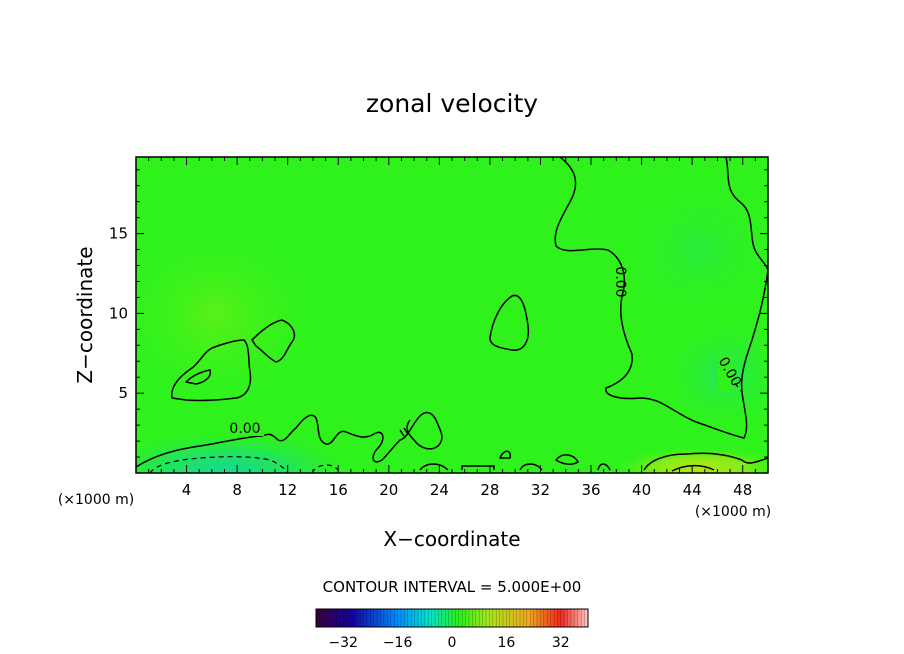 This screenshot has width=904, height=654. Describe the element at coordinates (237, 490) in the screenshot. I see `x-tick-label: 8` at that location.